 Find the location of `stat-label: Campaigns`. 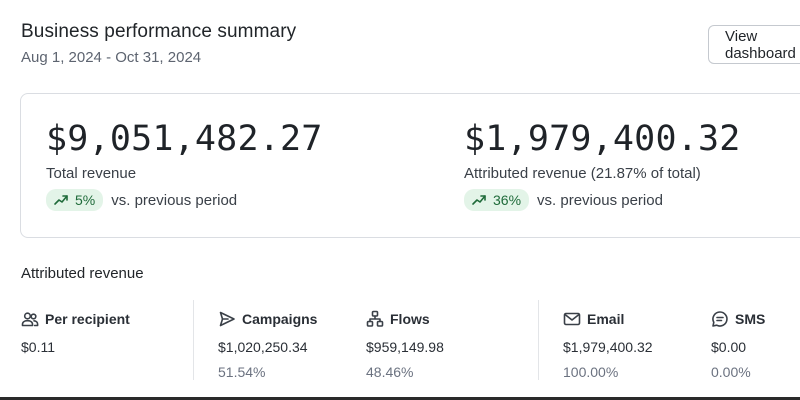

stat-label: Campaigns is located at coordinates (280, 319).